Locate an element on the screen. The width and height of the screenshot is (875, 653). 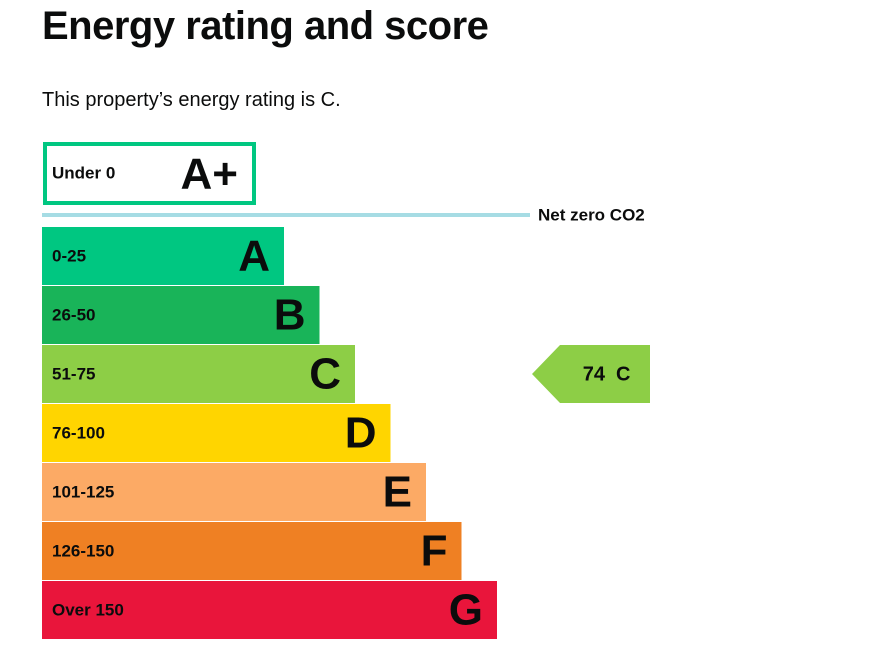
band-letter: D is located at coordinates (361, 433).